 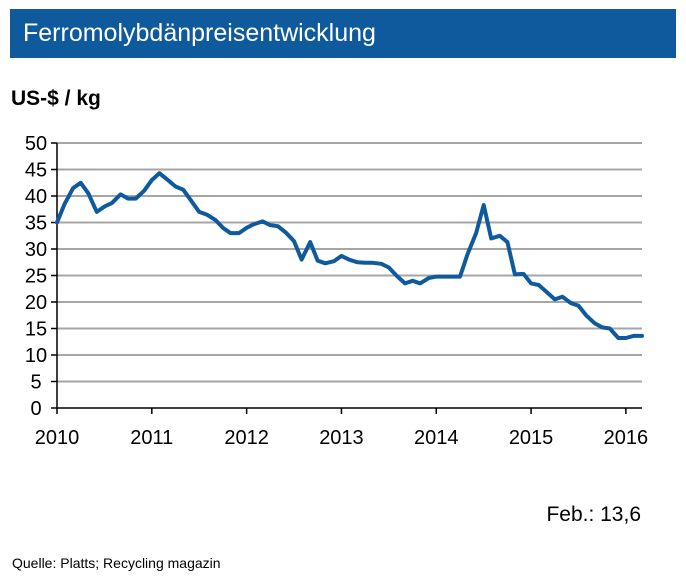 I want to click on y-tick-label: 10, so click(x=36, y=356).